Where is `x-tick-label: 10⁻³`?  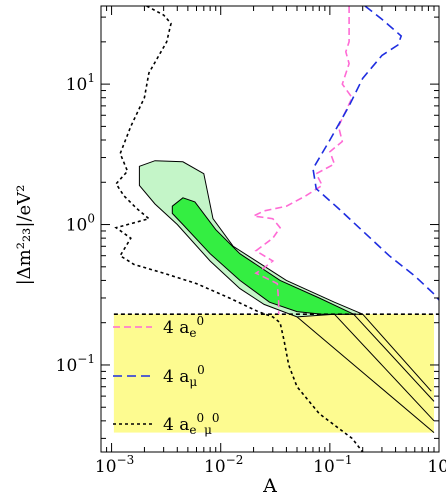
x-tick-label: 10⁻³ is located at coordinates (114, 465).